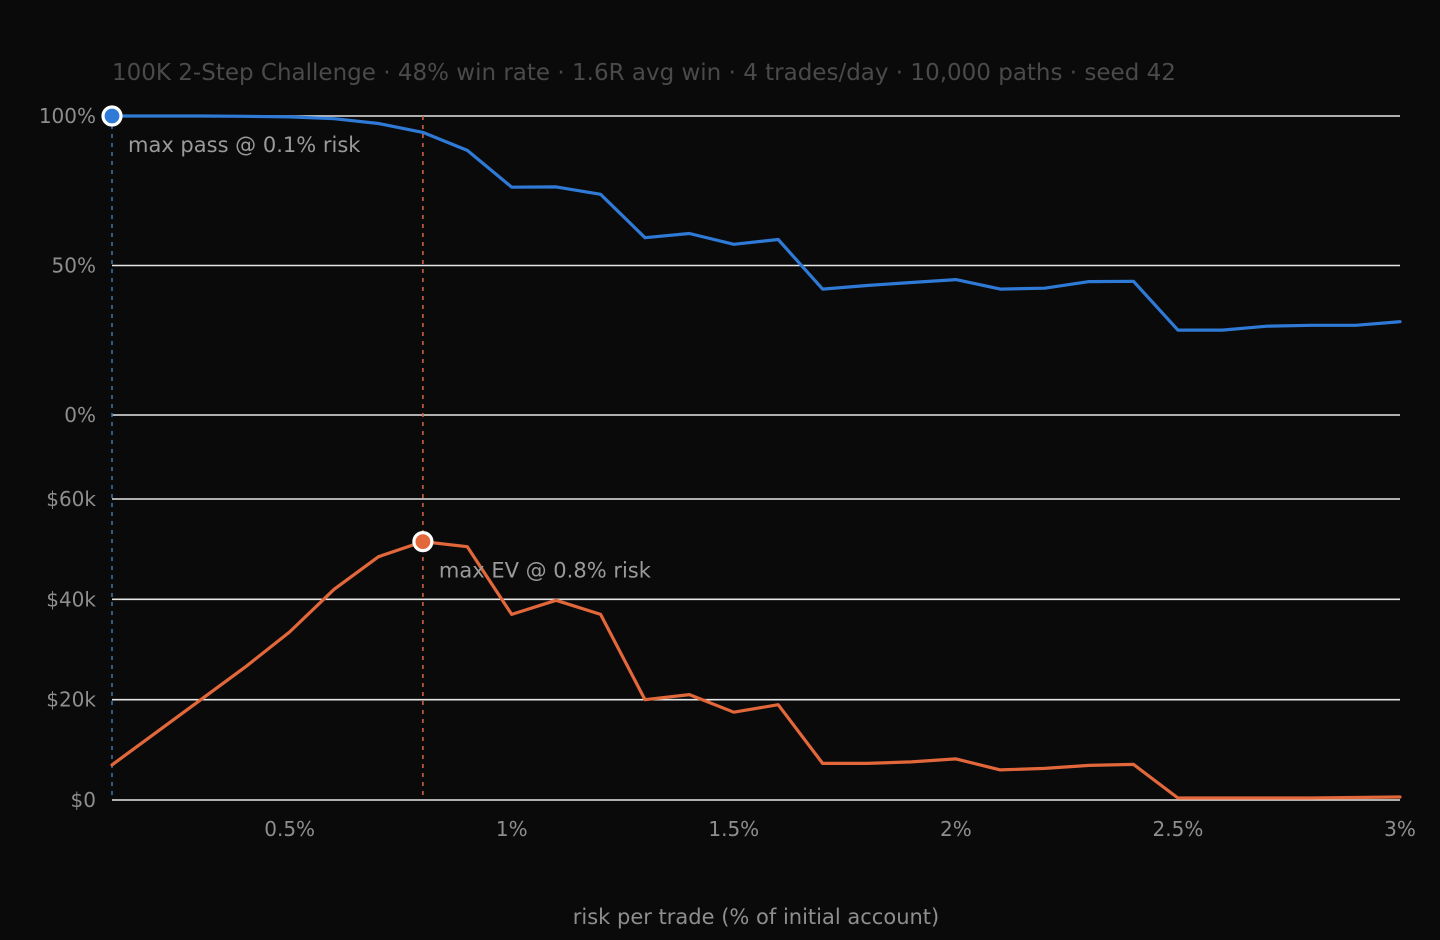 This screenshot has height=940, width=1440. Describe the element at coordinates (1400, 829) in the screenshot. I see `x-tick-label: 3%` at that location.